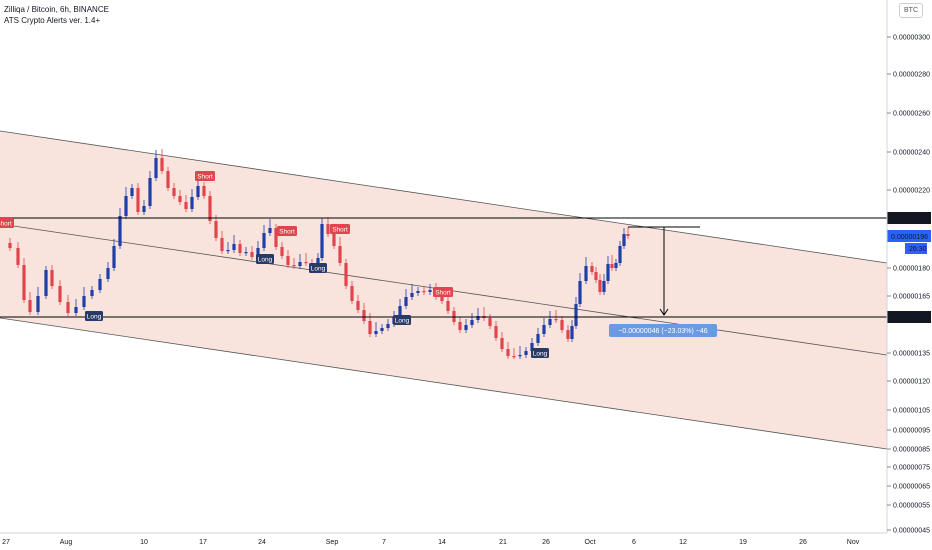 Image resolution: width=932 pixels, height=550 pixels. Describe the element at coordinates (56, 9) in the screenshot. I see `symbol-title: Zilliqa / Bitcoin, 6h, BINANCE` at that location.